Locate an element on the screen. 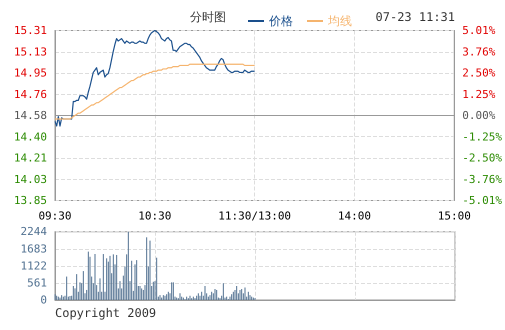  y-tick-label: 14.03 is located at coordinates (30, 179).